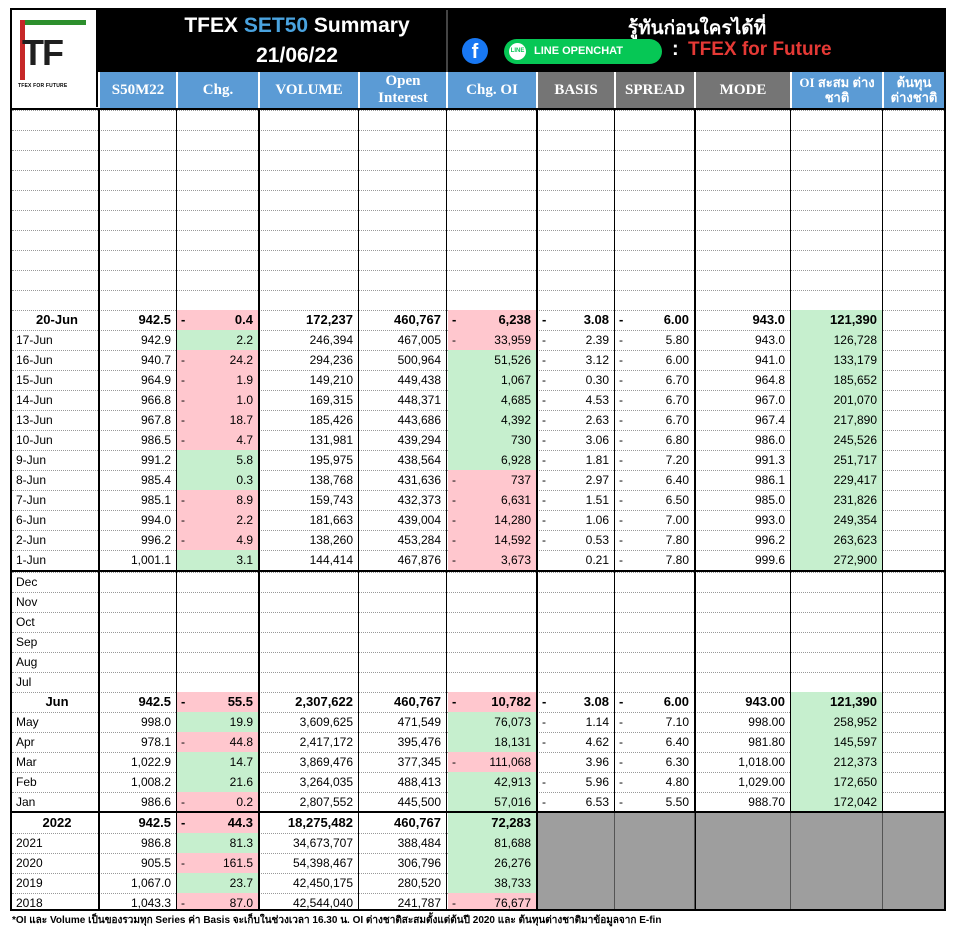 The height and width of the screenshot is (930, 956). Describe the element at coordinates (597, 420) in the screenshot. I see `basis-value: 2.63` at that location.